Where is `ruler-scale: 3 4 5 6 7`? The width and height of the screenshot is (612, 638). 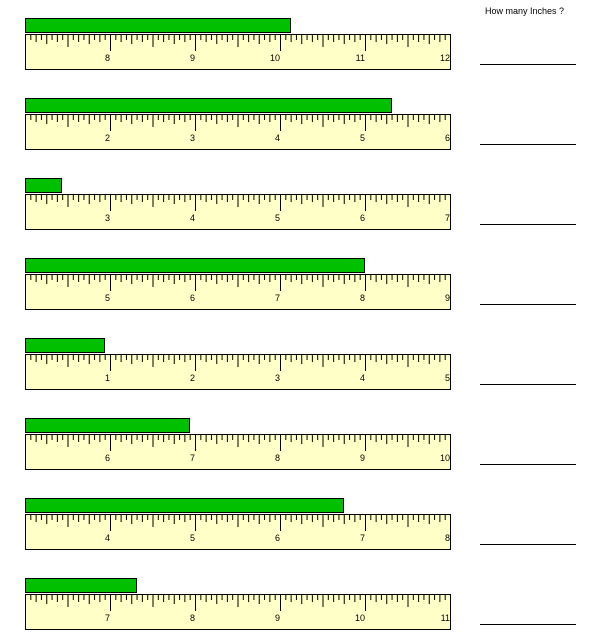 ruler-scale: 3 4 5 6 7 is located at coordinates (238, 209).